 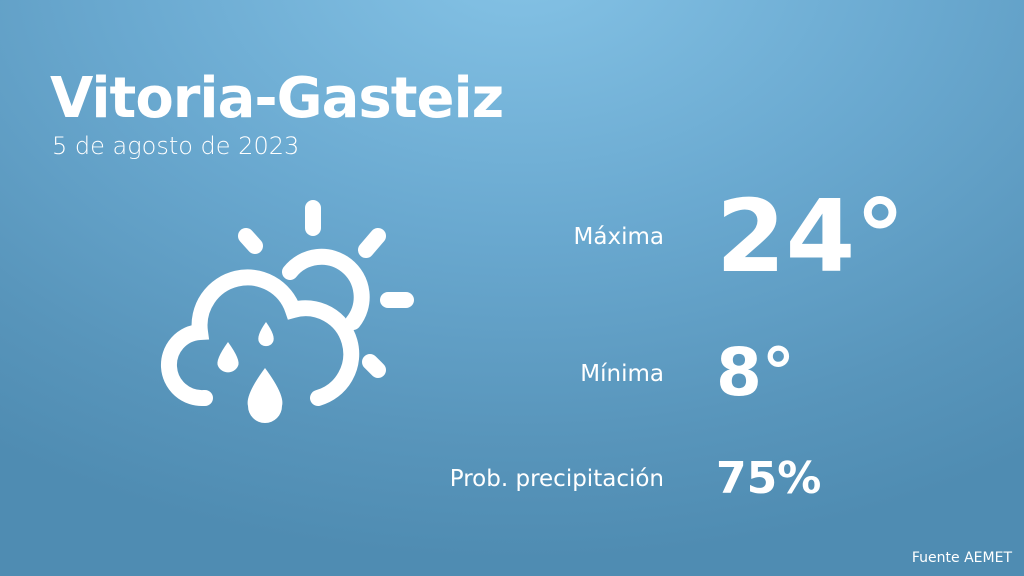 What do you see at coordinates (176, 146) in the screenshot?
I see `forecast-date: 5 de agosto de 2023` at bounding box center [176, 146].